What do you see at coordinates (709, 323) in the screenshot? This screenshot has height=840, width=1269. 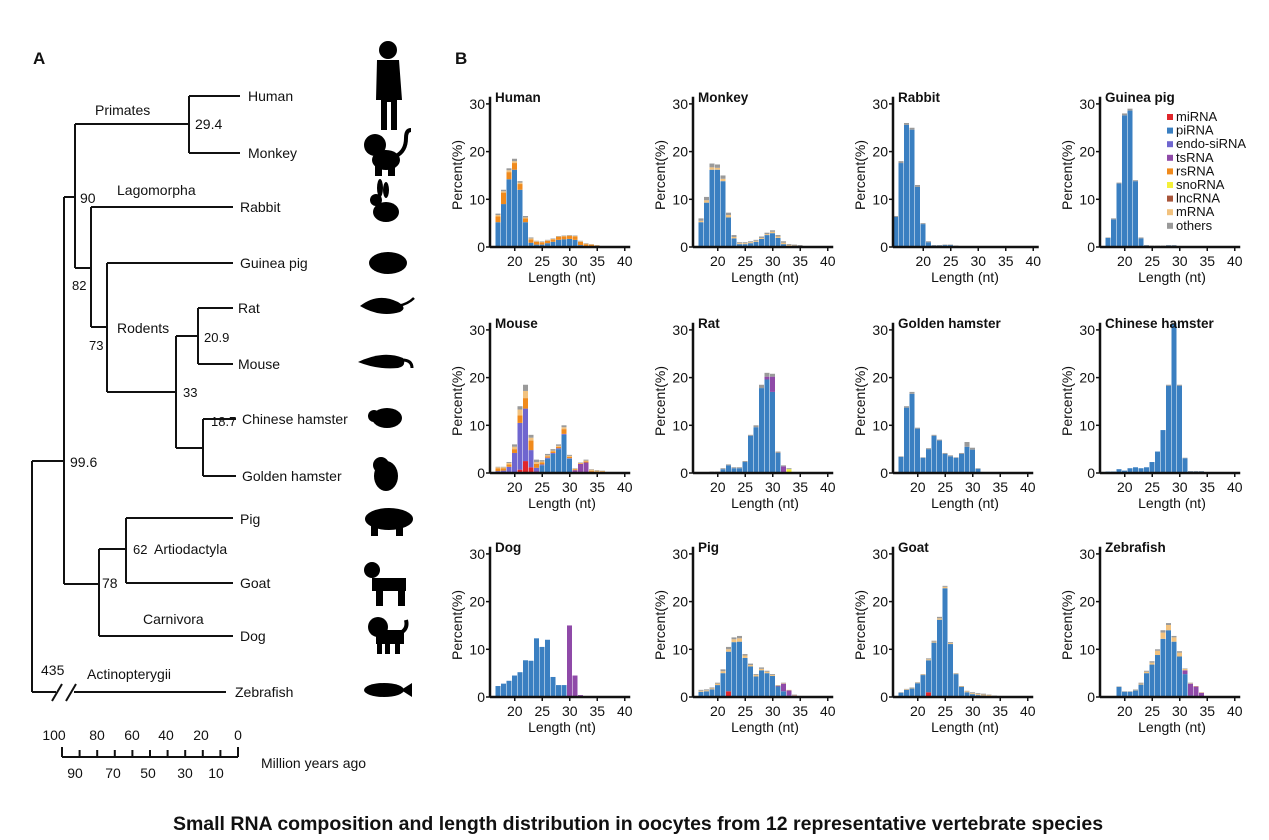 I see `chart-title: Rat` at bounding box center [709, 323].